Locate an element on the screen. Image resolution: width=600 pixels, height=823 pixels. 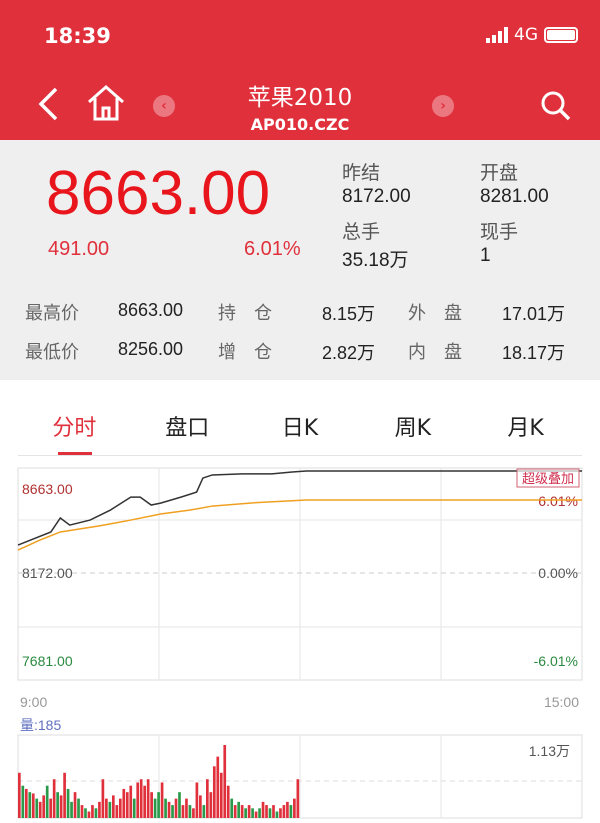
last-price: 8663.00 is located at coordinates (158, 193).